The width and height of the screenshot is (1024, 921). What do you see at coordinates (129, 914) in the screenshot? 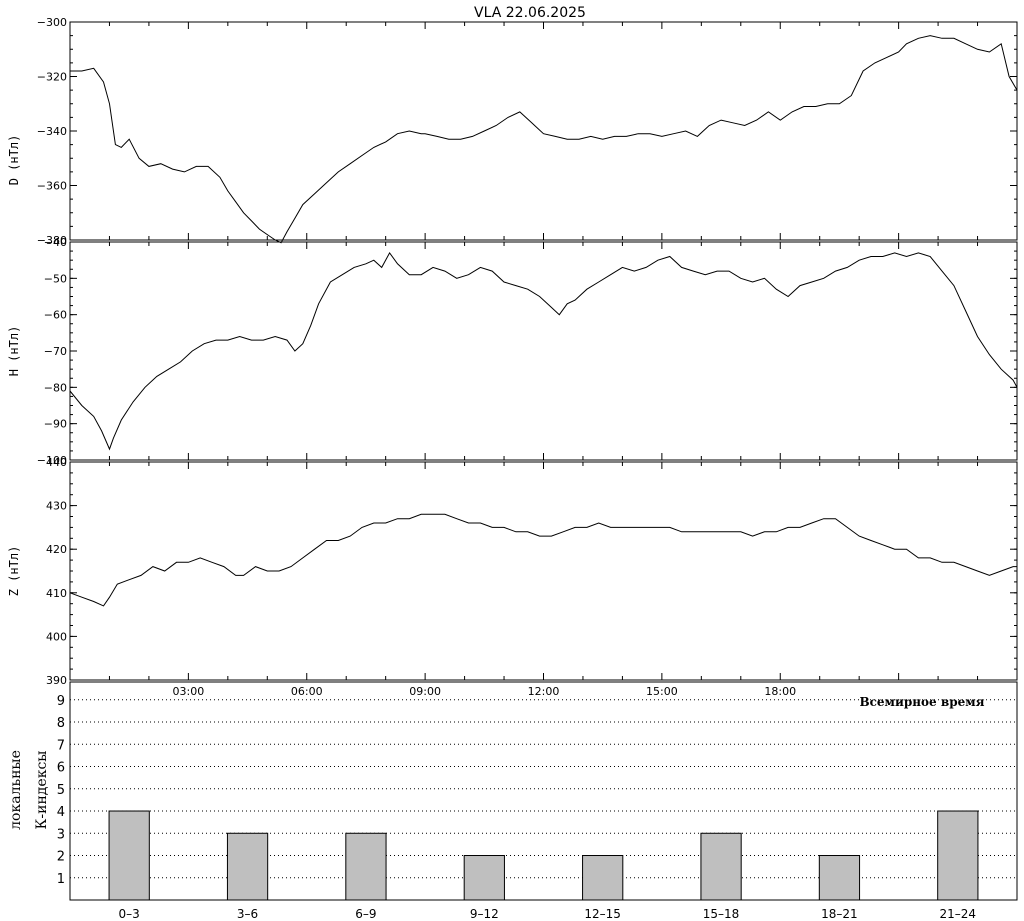
I see `category-label: 0–3` at bounding box center [129, 914].